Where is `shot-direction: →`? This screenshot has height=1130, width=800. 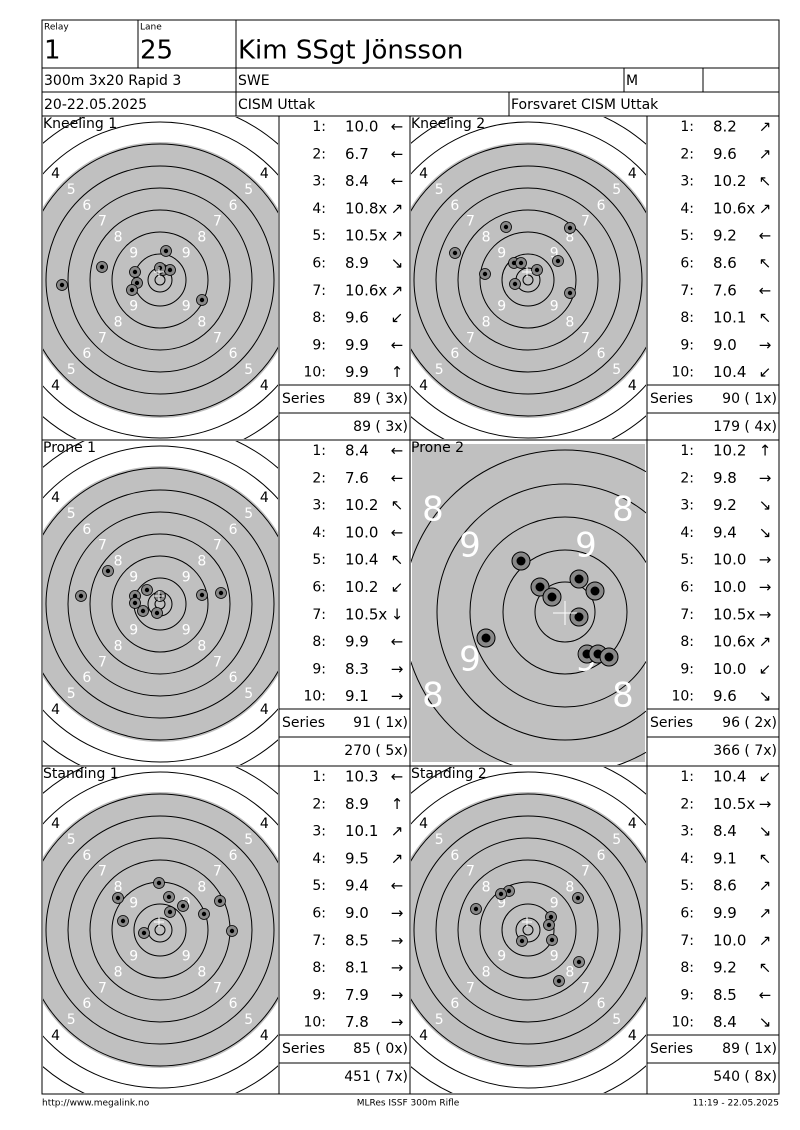
shot-direction: → is located at coordinates (397, 995).